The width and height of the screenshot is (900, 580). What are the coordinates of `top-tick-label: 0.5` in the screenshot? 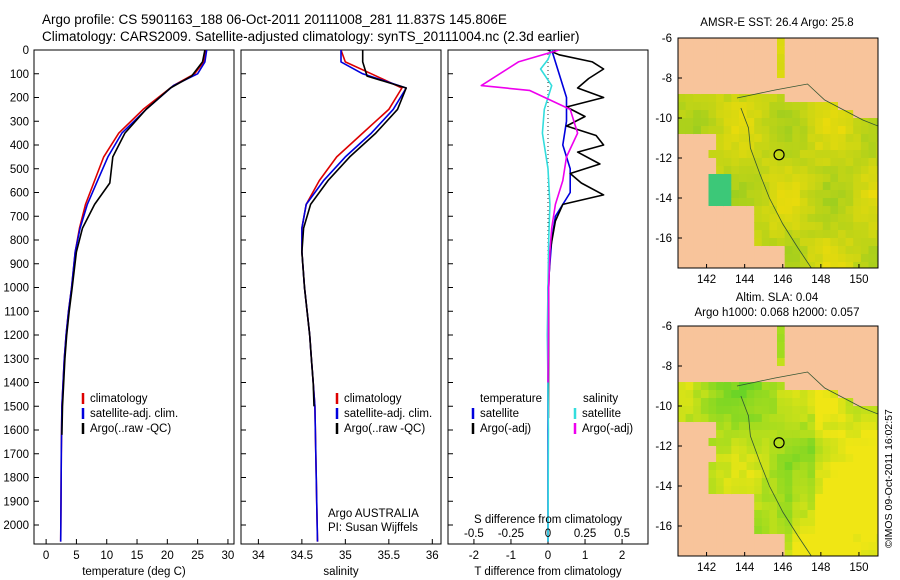 It's located at (622, 534).